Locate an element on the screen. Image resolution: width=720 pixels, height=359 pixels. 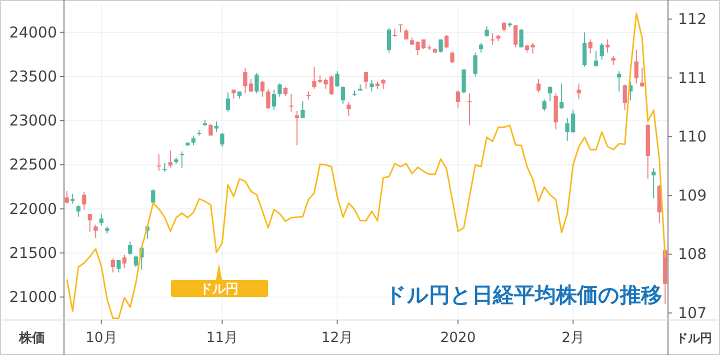
y-tick-label: 24000 is located at coordinates (33, 32).